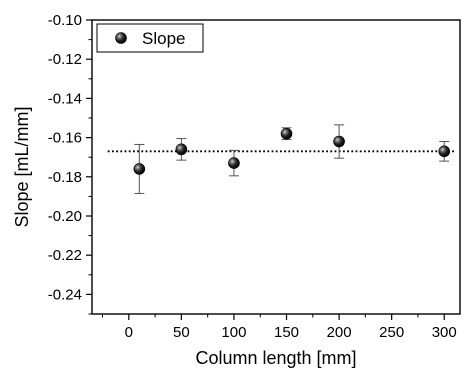 The height and width of the screenshot is (374, 470). I want to click on x-tick-label: 100, so click(233, 332).